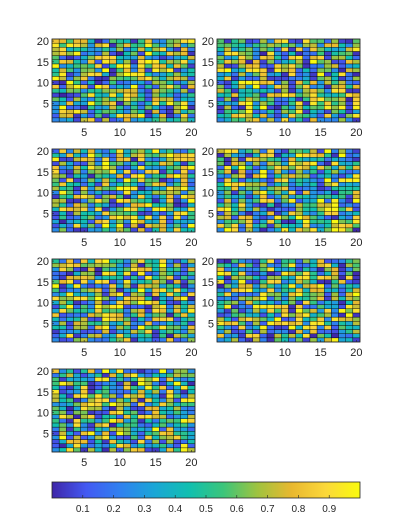  What do you see at coordinates (321, 243) in the screenshot?
I see `x-tick-label: 15` at bounding box center [321, 243].